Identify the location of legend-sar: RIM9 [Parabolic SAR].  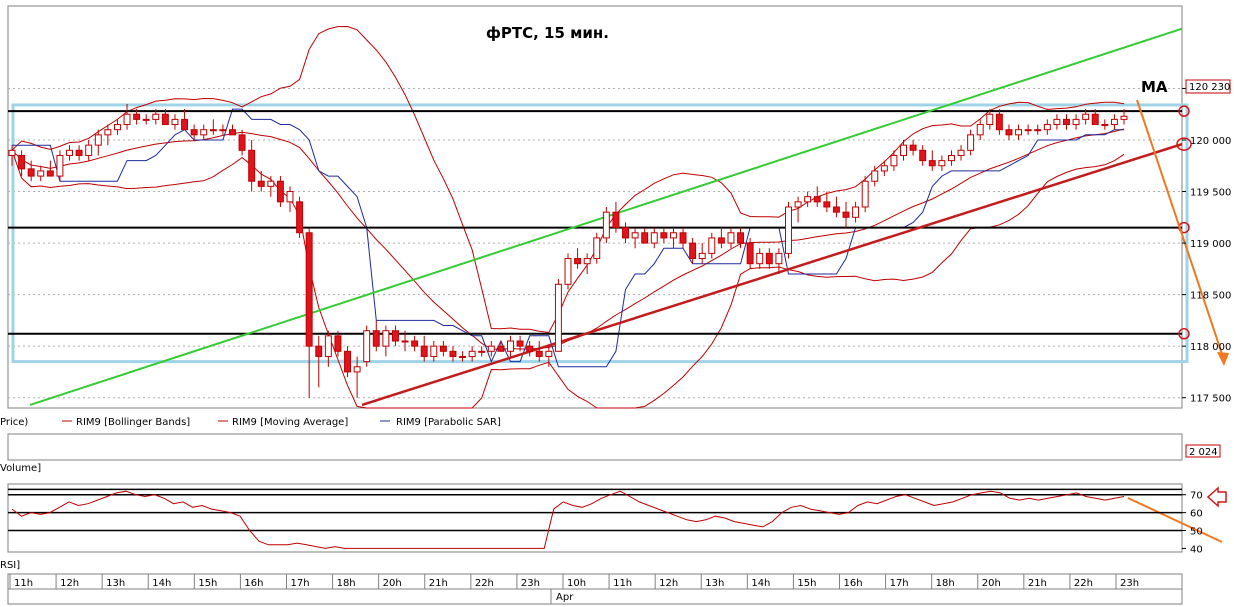
(448, 422).